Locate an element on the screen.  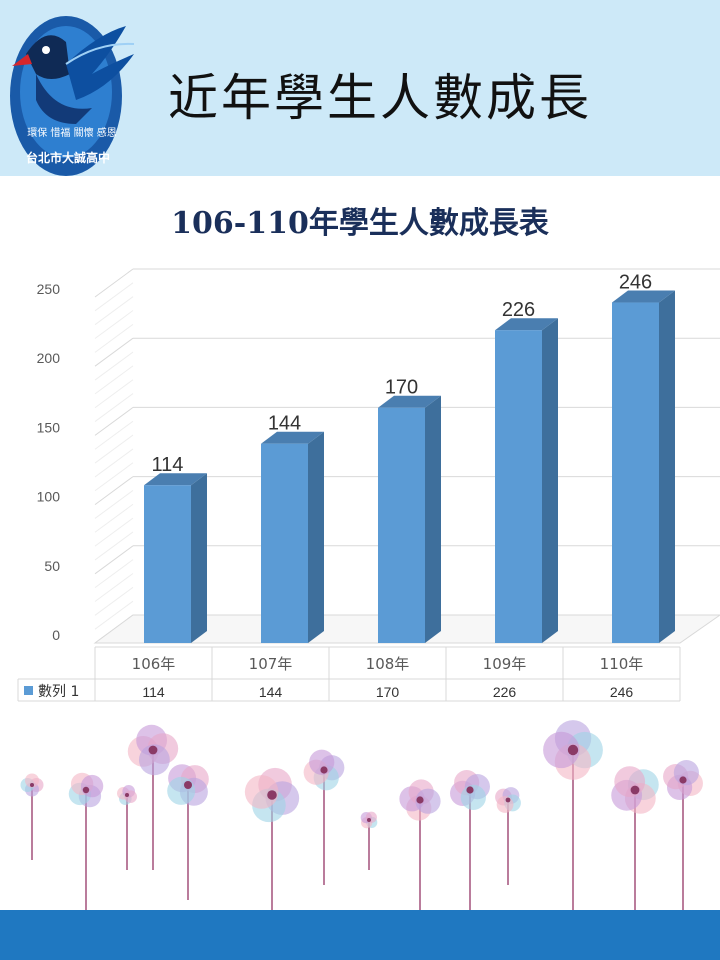
page-title: 近年學生人數成長 is located at coordinates (380, 98).